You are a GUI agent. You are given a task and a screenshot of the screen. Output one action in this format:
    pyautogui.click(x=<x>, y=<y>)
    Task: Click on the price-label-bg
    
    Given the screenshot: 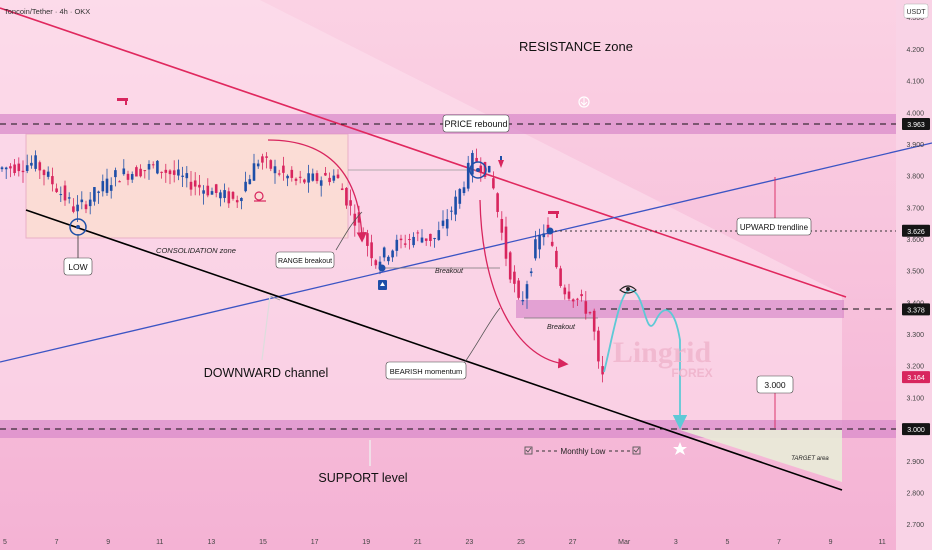 What is the action you would take?
    pyautogui.click(x=916, y=124)
    